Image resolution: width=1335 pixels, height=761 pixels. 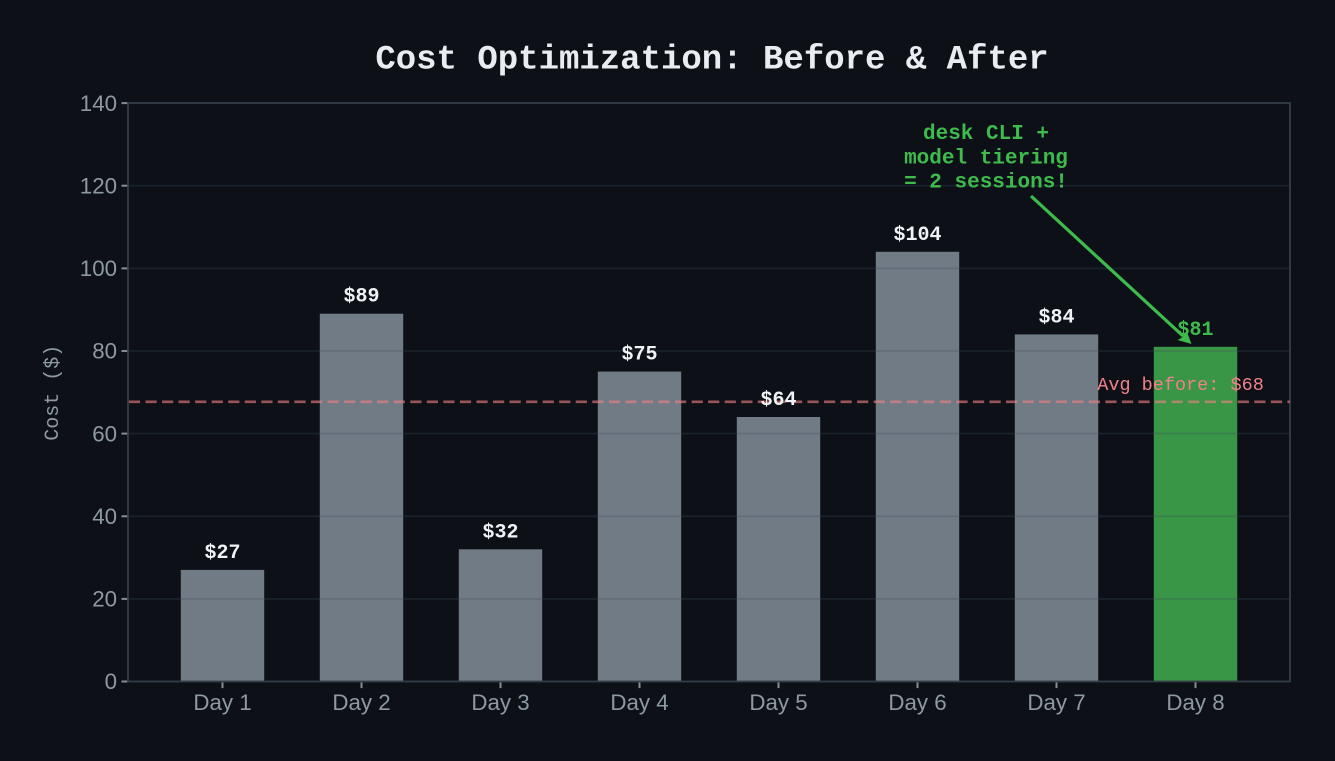 What do you see at coordinates (1180, 385) in the screenshot?
I see `svg-text: Avg before: $68` at bounding box center [1180, 385].